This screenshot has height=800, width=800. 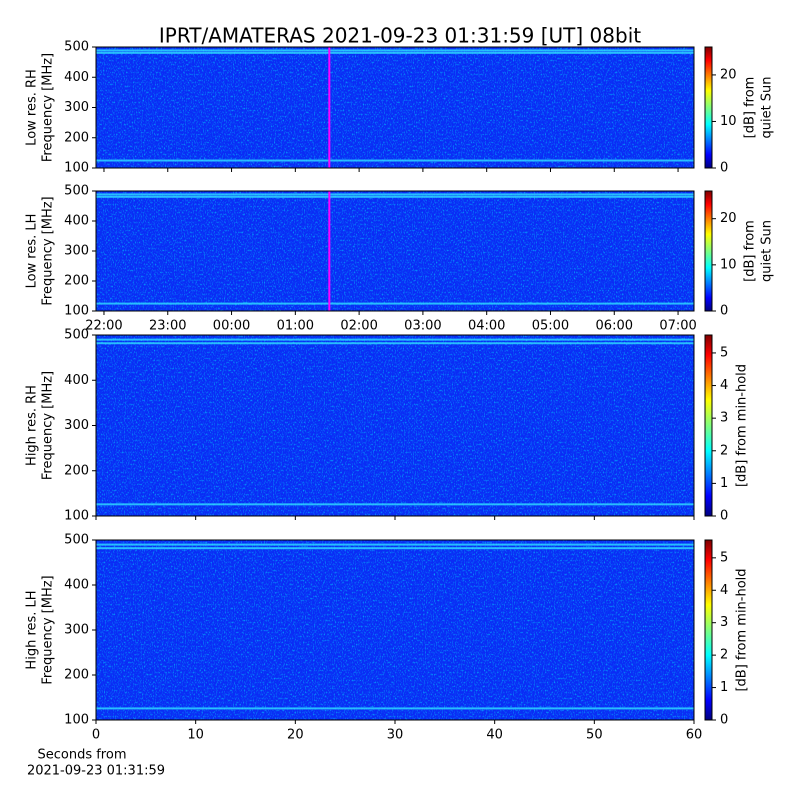 I want to click on y-axis-label: High res. RH, so click(x=32, y=425).